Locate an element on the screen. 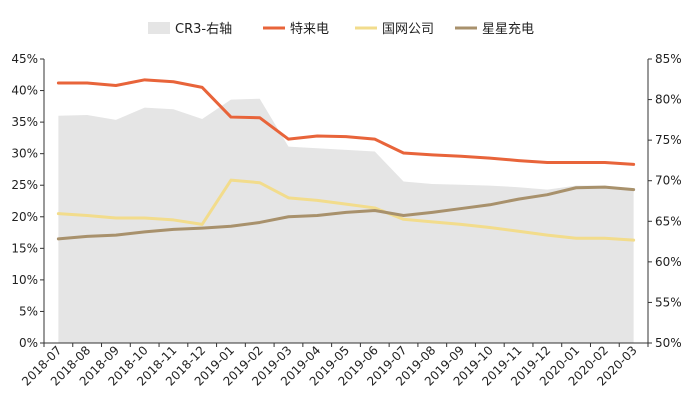  right-tick-label: 80% is located at coordinates (668, 100).